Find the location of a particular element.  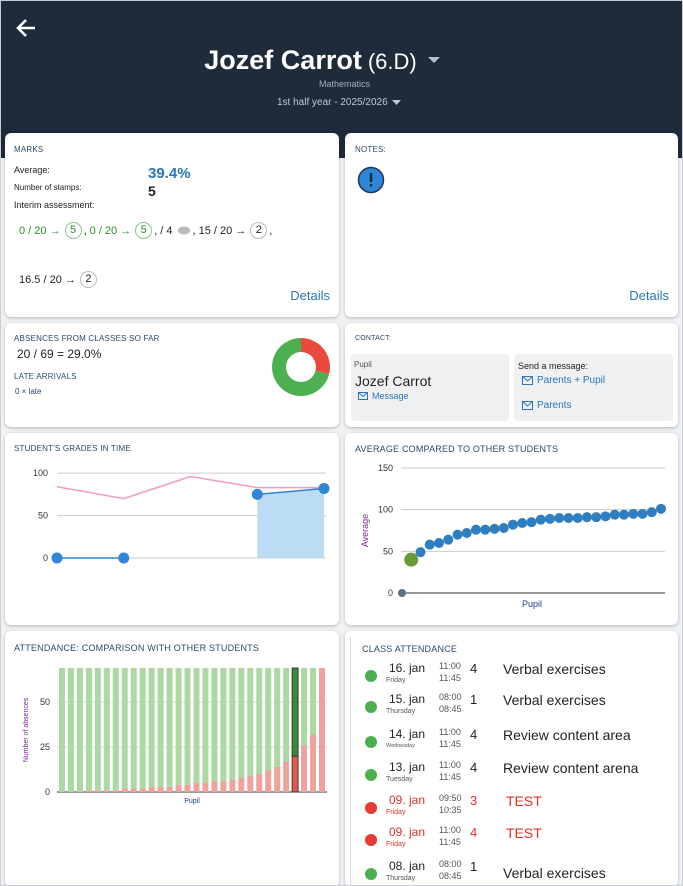

mark-item: 16.5 / 20 → 2 is located at coordinates (58, 279).